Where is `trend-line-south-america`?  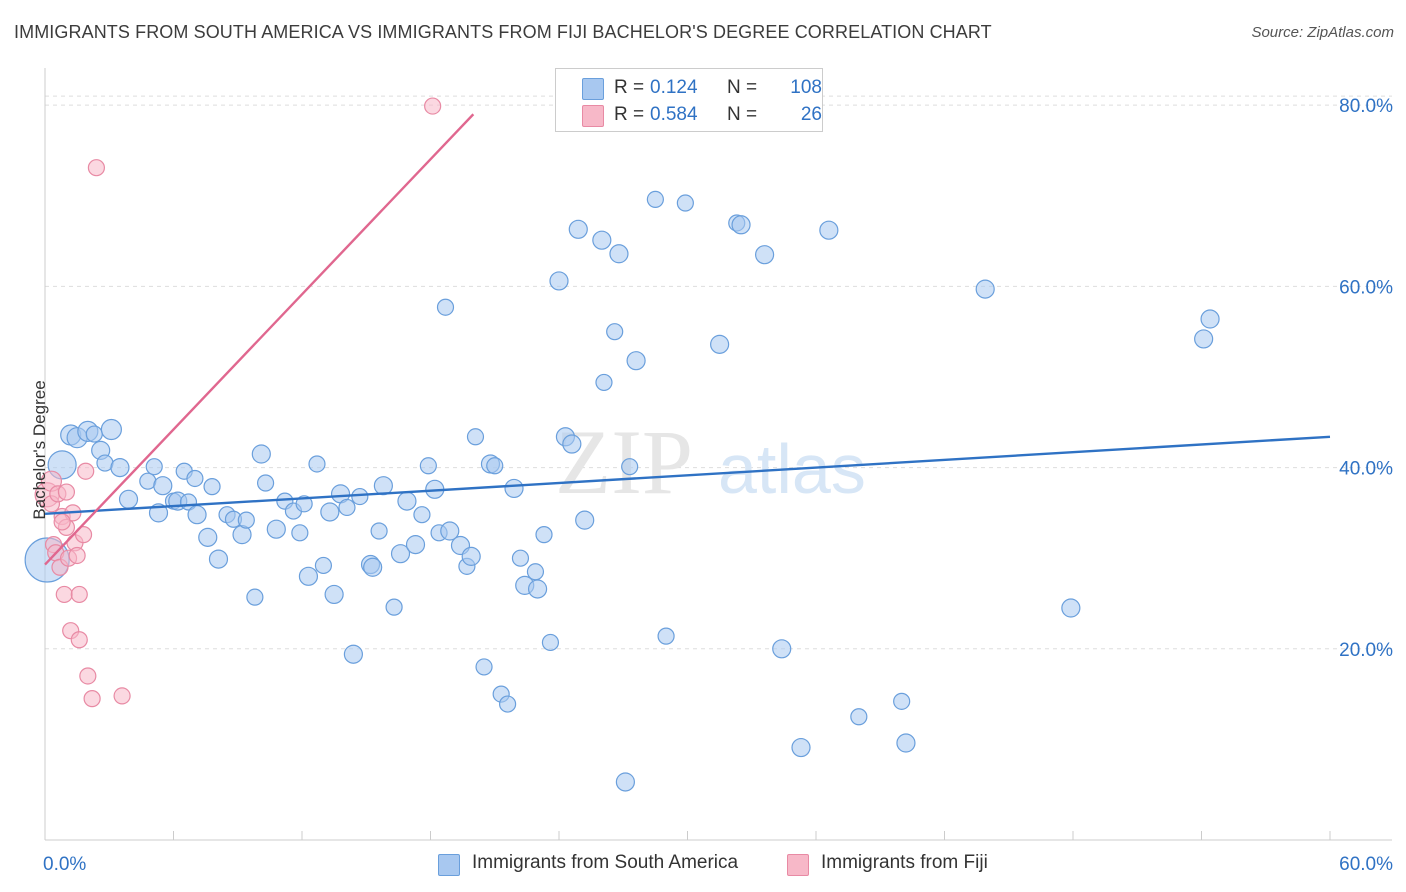
trend-line-south-america is located at coordinates (687, 475).